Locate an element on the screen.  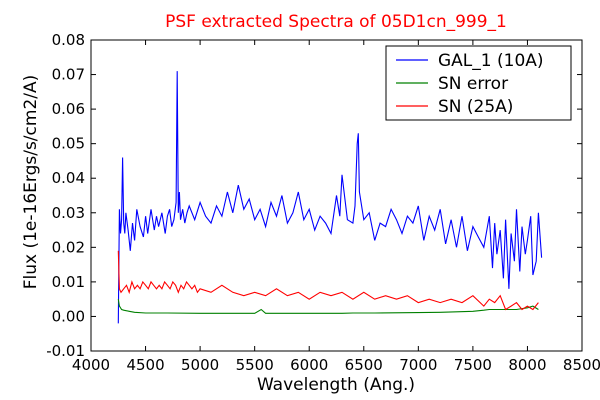
x-axis-title: Wavelength (Ang.) is located at coordinates (336, 385).